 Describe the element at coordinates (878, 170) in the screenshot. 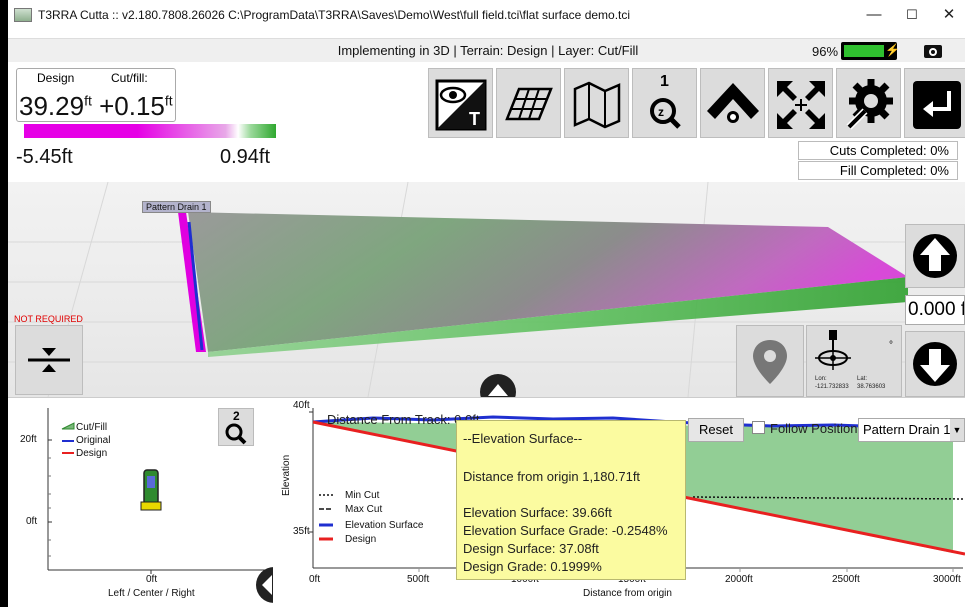

I see `fill-completed: Fill Completed: 0%` at that location.